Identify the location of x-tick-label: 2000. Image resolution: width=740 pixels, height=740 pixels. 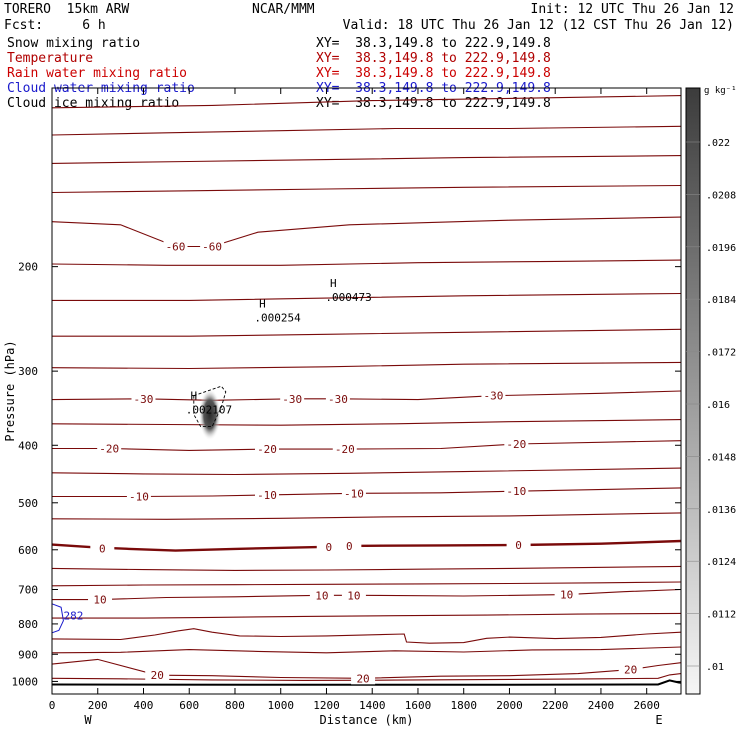
(509, 705).